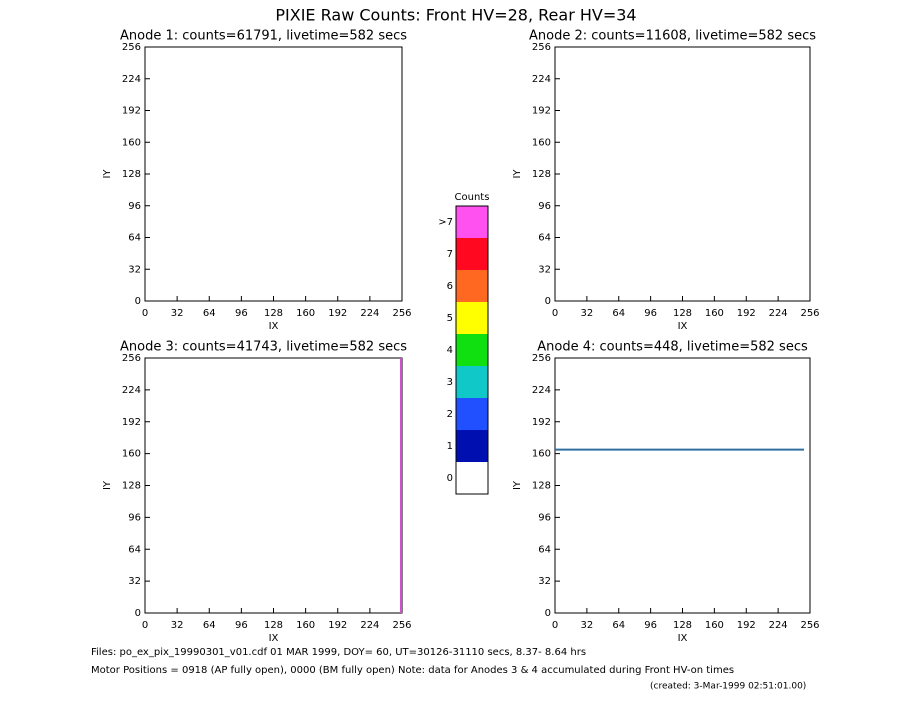 This screenshot has height=705, width=913. Describe the element at coordinates (450, 318) in the screenshot. I see `colorbar-label: 5` at that location.